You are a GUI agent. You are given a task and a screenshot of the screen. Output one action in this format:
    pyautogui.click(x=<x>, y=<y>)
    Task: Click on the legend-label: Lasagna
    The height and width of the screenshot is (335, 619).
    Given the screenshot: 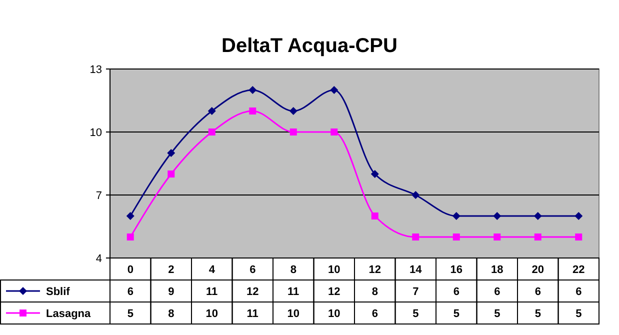 What is the action you would take?
    pyautogui.click(x=69, y=314)
    